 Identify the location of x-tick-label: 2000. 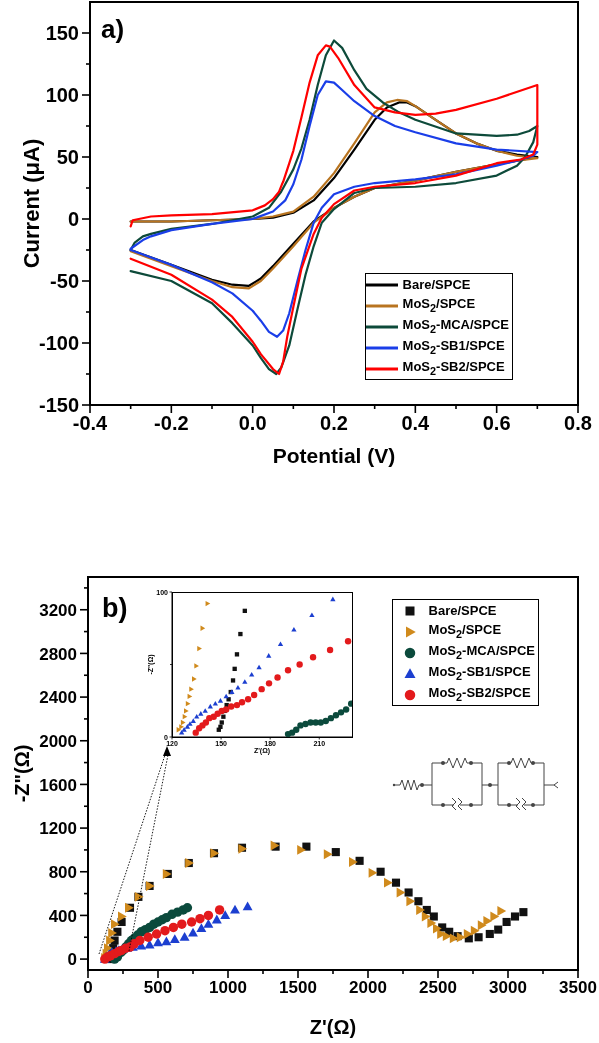
(368, 988).